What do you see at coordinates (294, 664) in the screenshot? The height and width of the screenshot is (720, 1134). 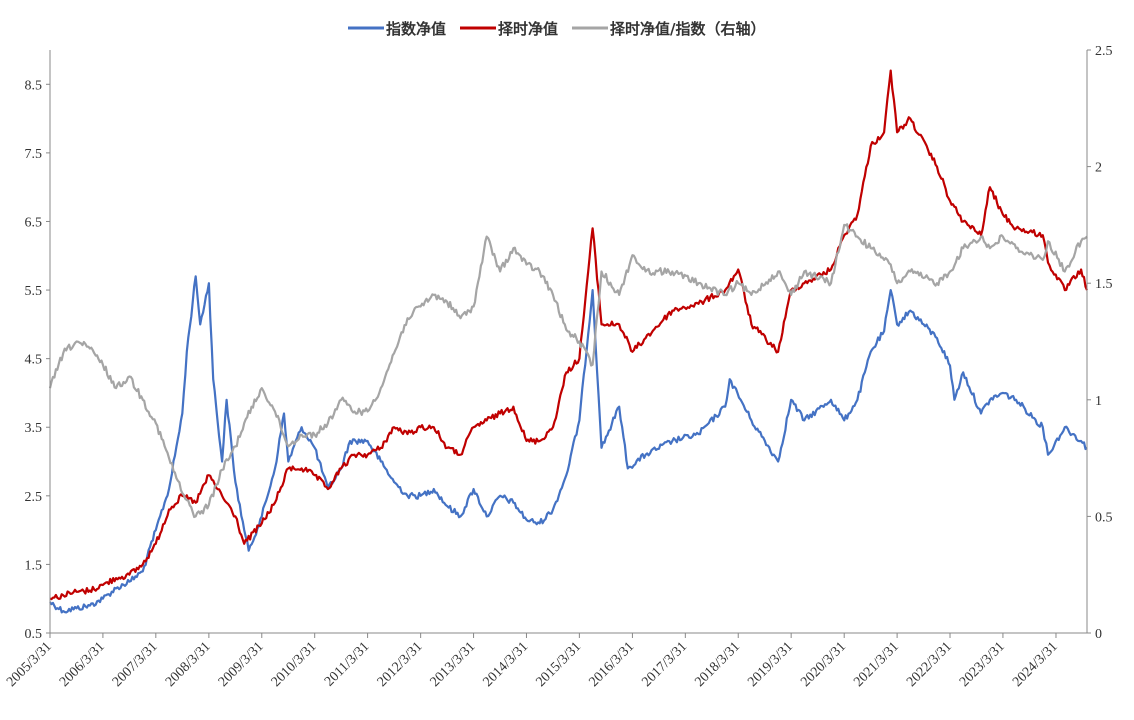 I see `x-tick-label: 2010/3/31` at bounding box center [294, 664].